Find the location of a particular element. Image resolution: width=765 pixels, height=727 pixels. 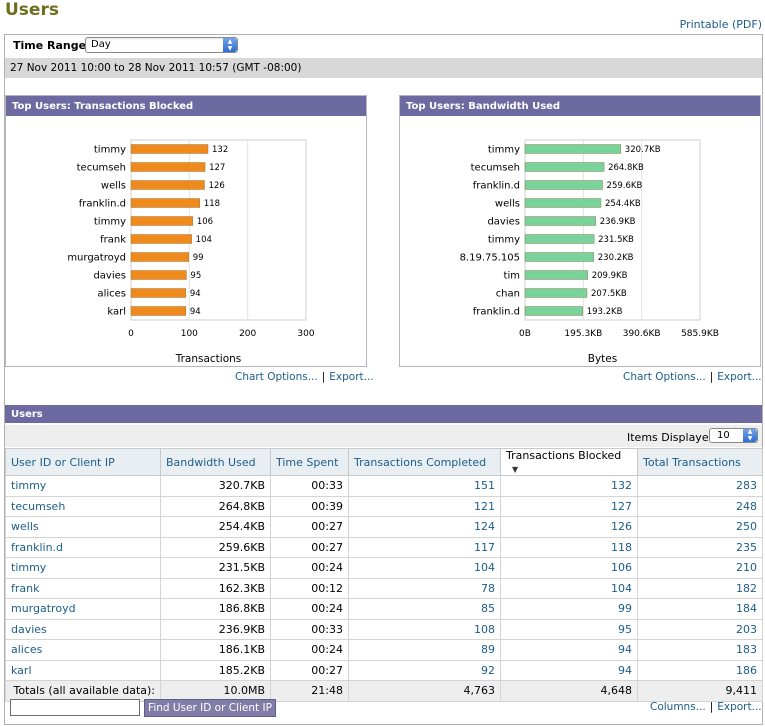

value-label: 264.8KB is located at coordinates (626, 168).